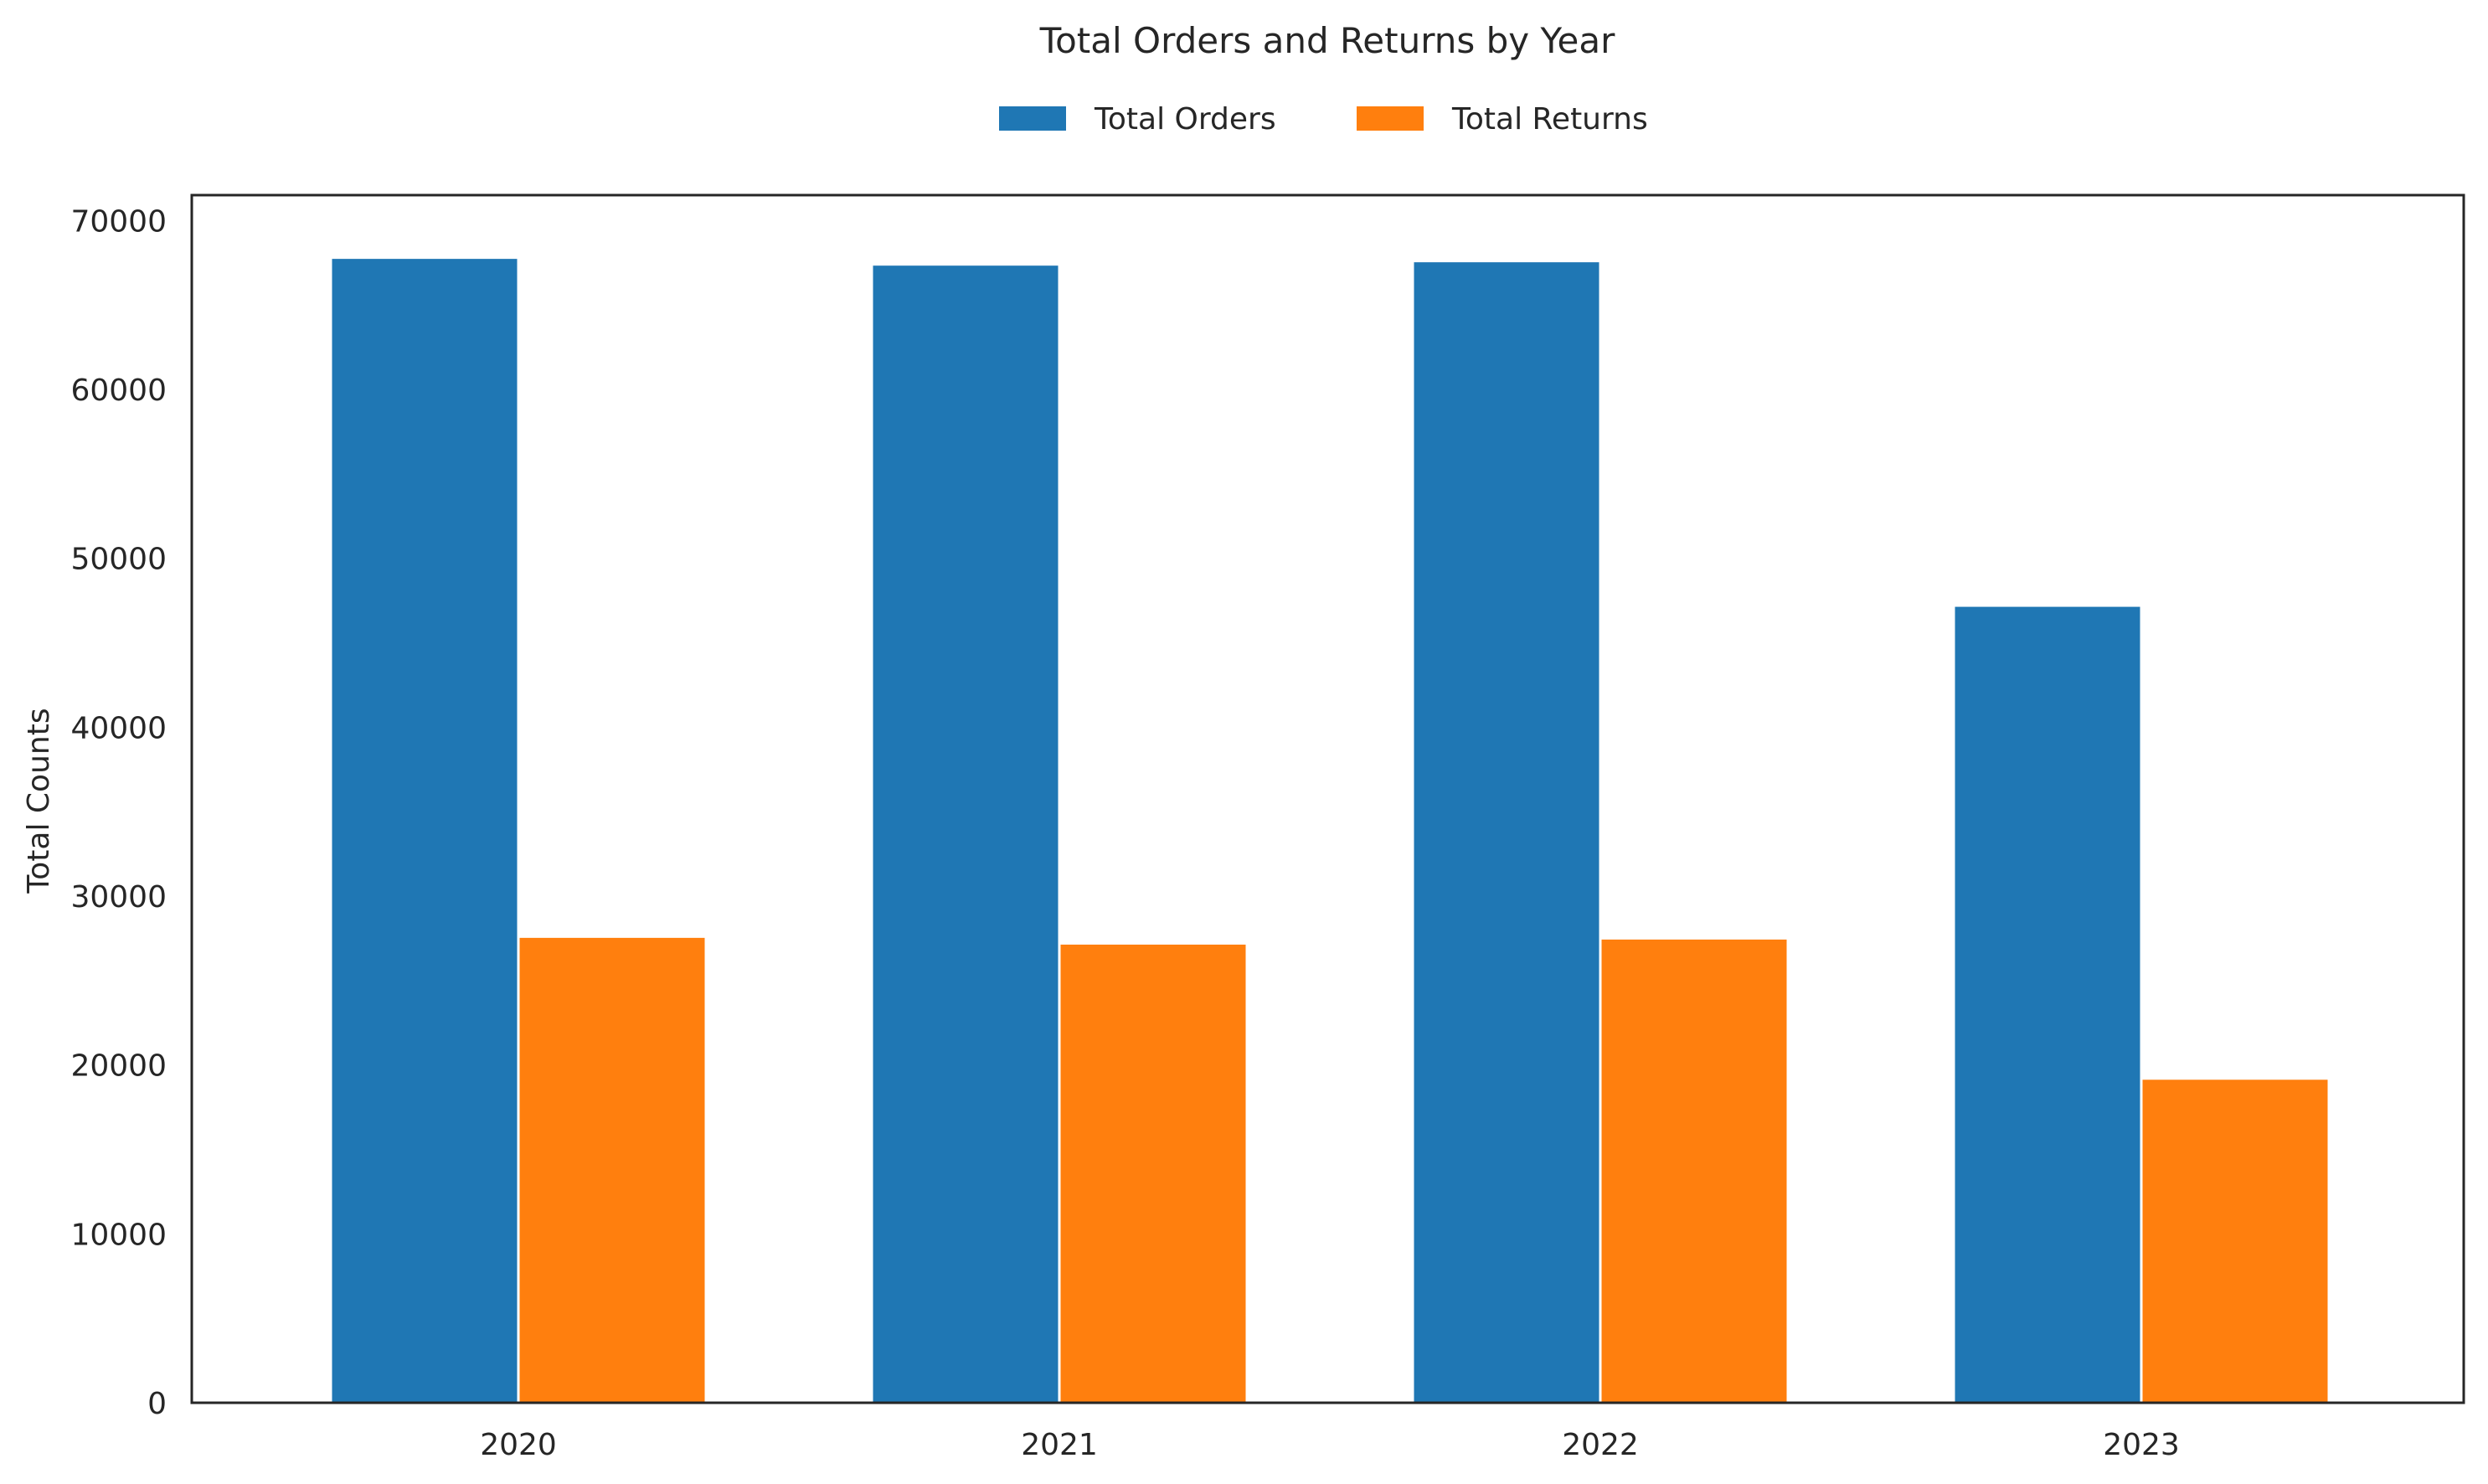 Image resolution: width=2488 pixels, height=1484 pixels. What do you see at coordinates (119, 560) in the screenshot?
I see `y-tick-label: 50000` at bounding box center [119, 560].